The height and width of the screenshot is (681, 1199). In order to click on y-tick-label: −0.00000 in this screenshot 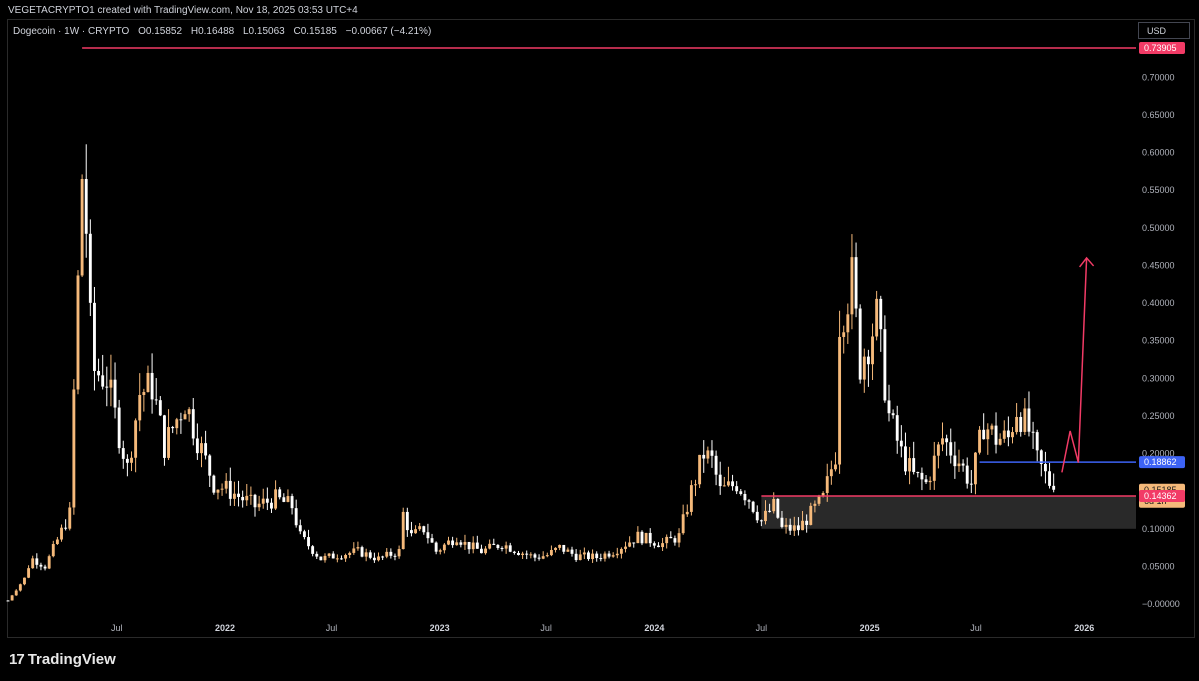, I will do `click(1161, 604)`.